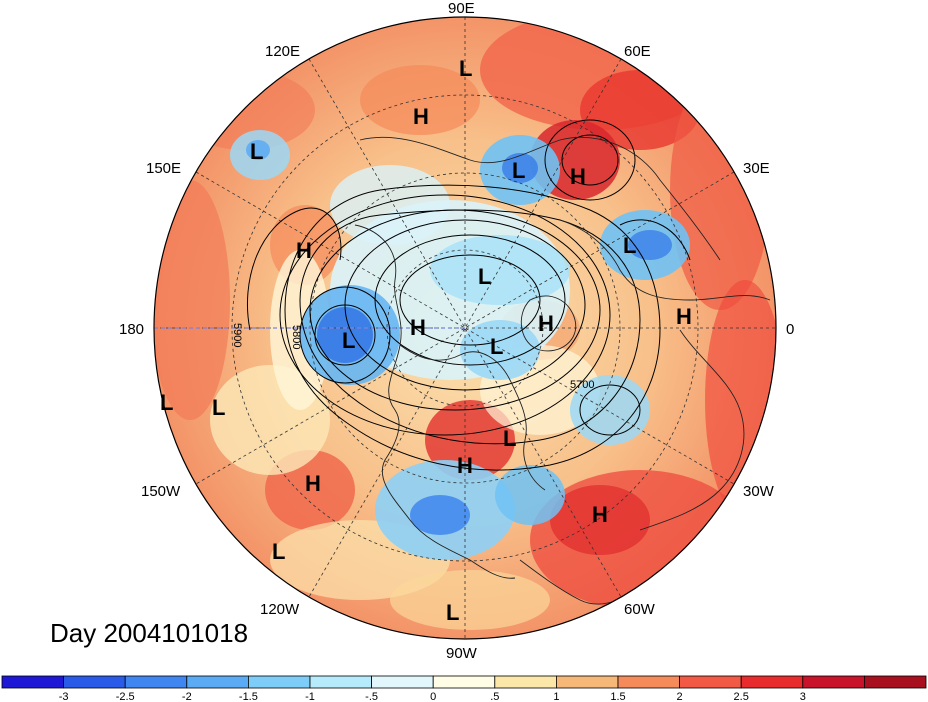  What do you see at coordinates (494, 696) in the screenshot?
I see `colorbar-tick-label: .5` at bounding box center [494, 696].